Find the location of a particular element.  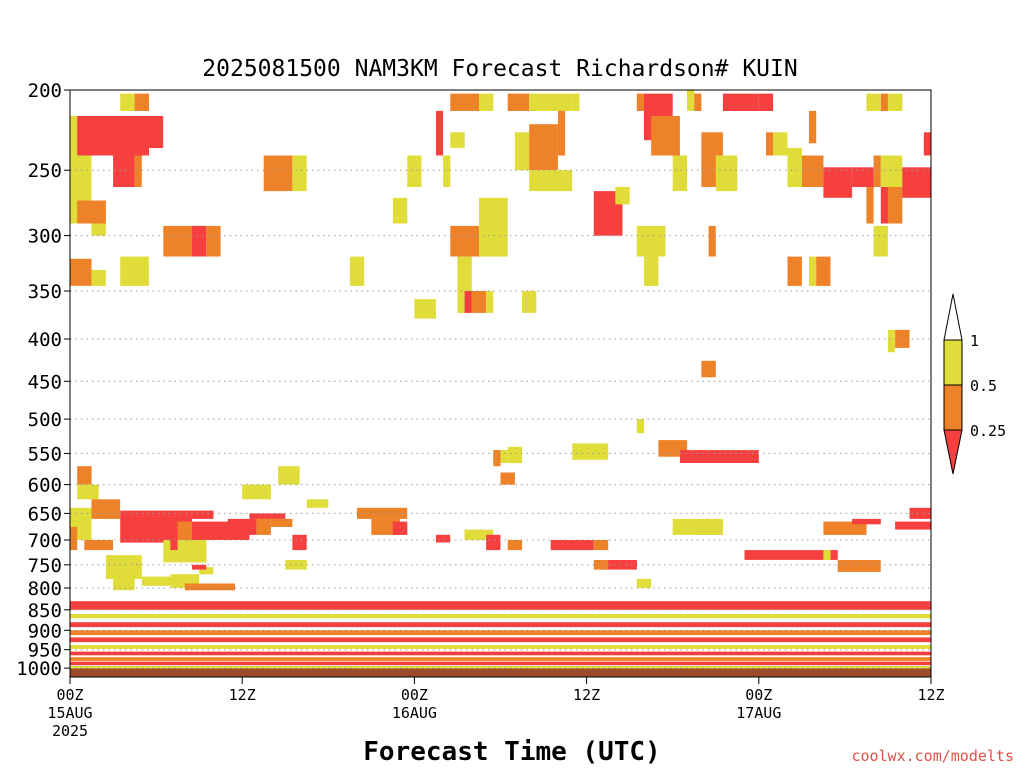

x-tick-label-0-1: 15AUG is located at coordinates (69, 713).